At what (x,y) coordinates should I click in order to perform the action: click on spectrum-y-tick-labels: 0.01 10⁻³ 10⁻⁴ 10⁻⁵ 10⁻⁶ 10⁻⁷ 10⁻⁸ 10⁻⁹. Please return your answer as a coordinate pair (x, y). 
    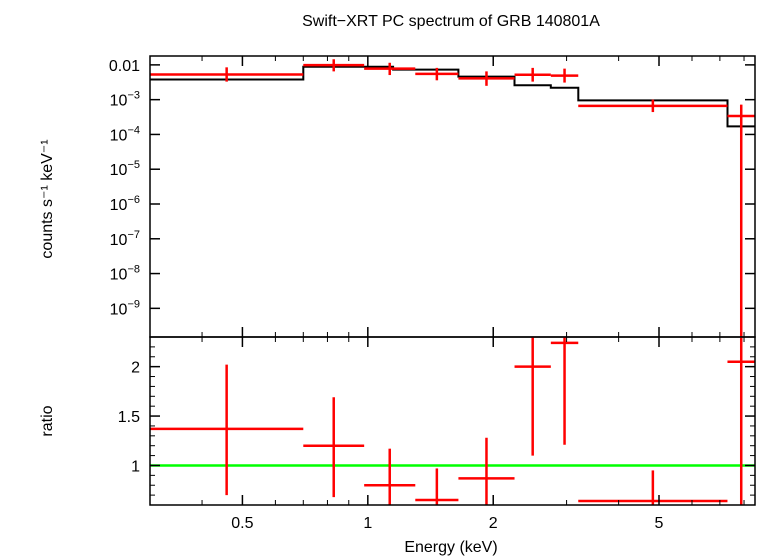
    Looking at the image, I should click on (124, 188).